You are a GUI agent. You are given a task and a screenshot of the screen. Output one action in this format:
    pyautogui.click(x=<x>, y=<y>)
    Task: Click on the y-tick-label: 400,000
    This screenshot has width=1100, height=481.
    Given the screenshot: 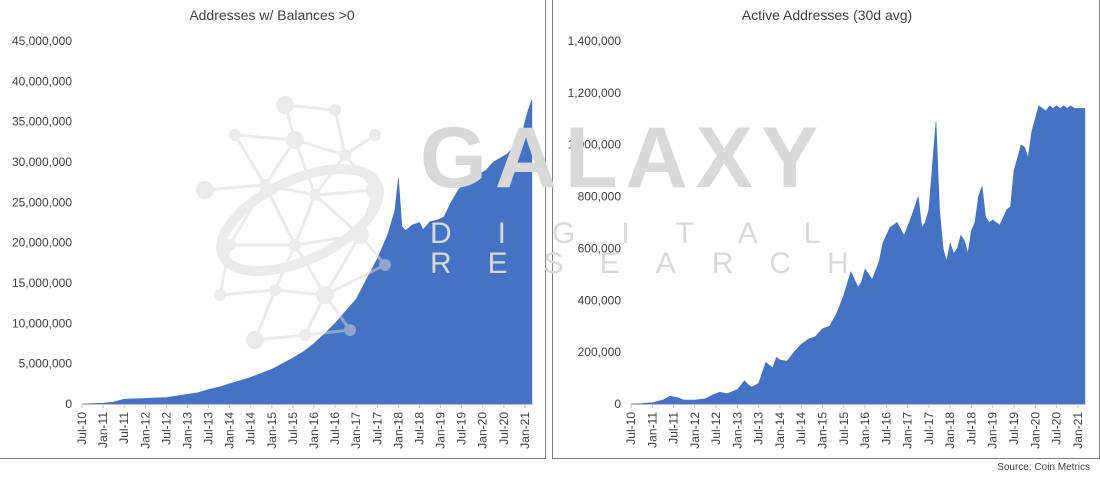 What is the action you would take?
    pyautogui.click(x=600, y=300)
    